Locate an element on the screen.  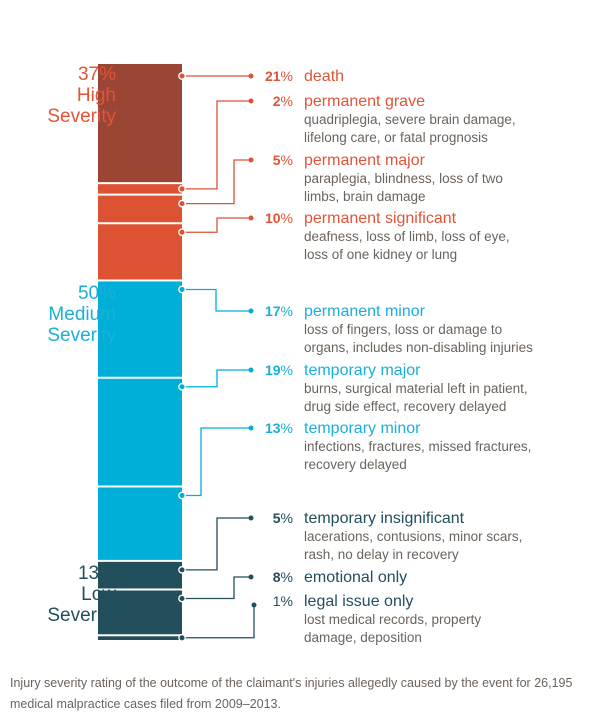
bar-segment-permanent-grave is located at coordinates (140, 189).